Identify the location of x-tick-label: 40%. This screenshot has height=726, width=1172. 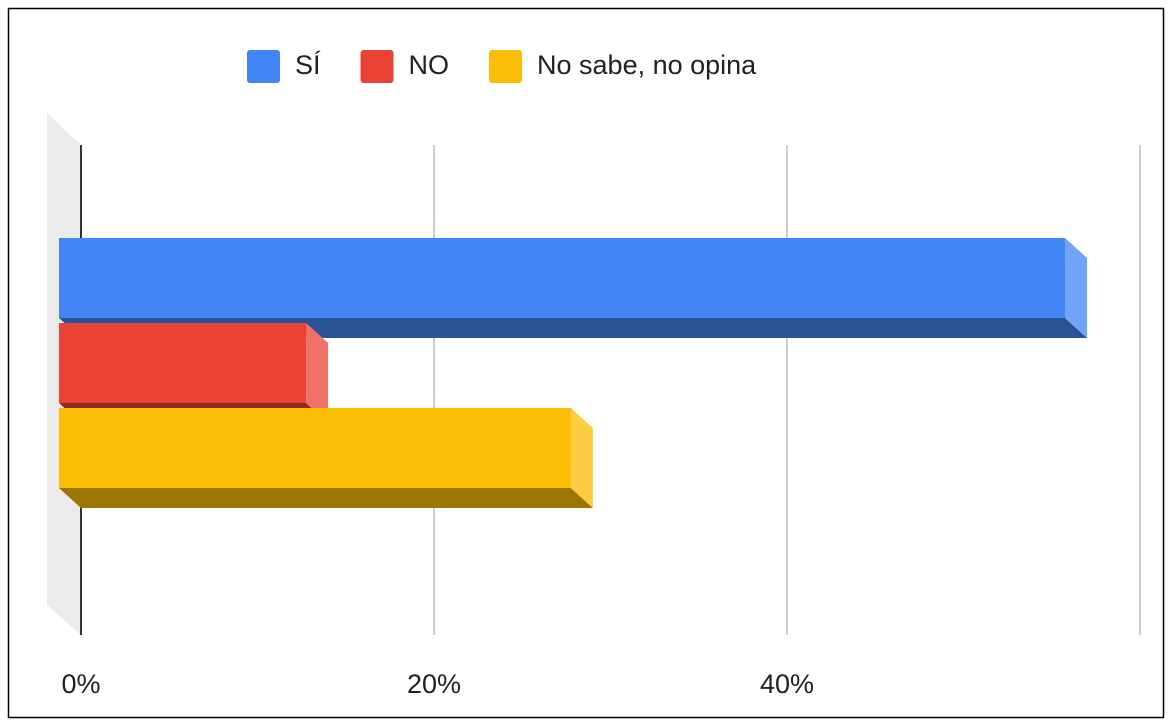
(787, 684).